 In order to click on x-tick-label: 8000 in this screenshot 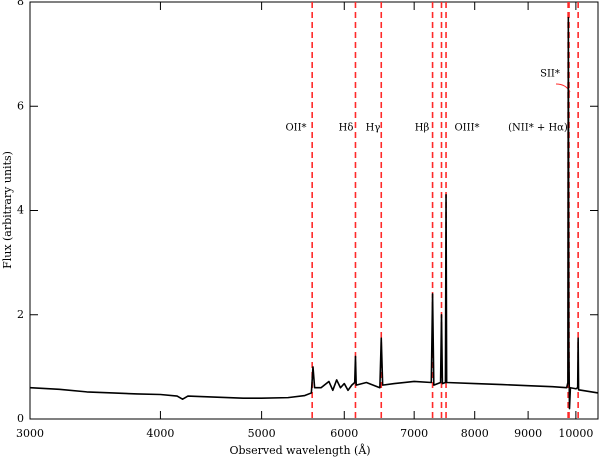, I will do `click(475, 433)`.